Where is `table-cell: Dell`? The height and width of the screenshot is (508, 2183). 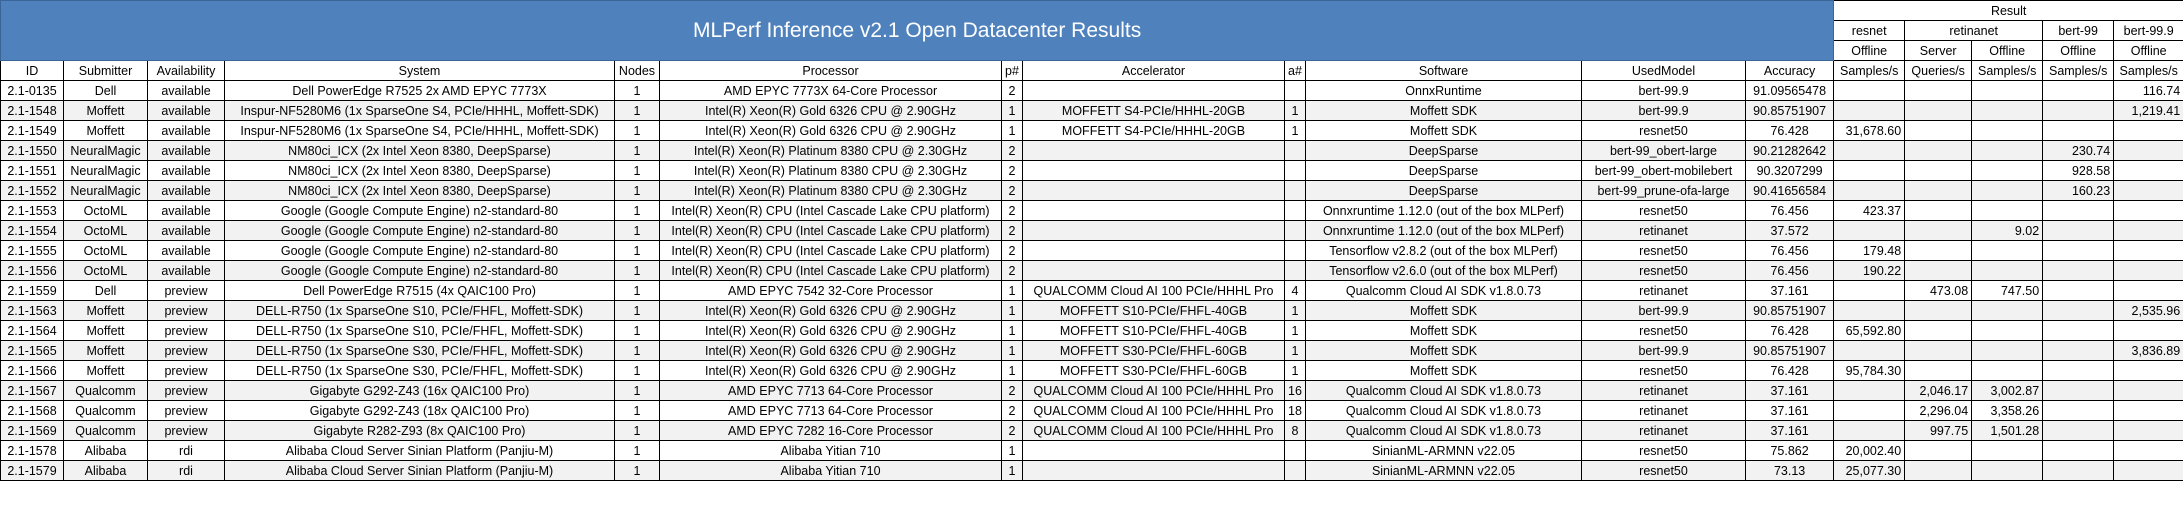 table-cell: Dell is located at coordinates (105, 90).